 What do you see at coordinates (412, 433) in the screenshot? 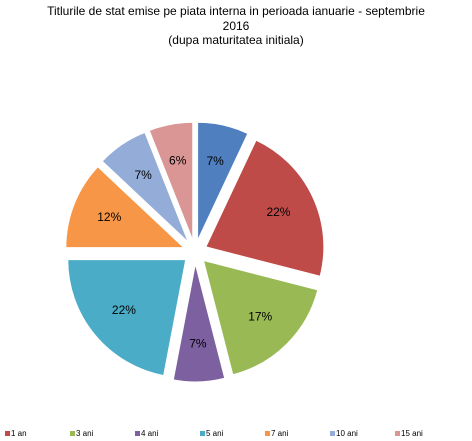
I see `legend-label: 15 ani` at bounding box center [412, 433].